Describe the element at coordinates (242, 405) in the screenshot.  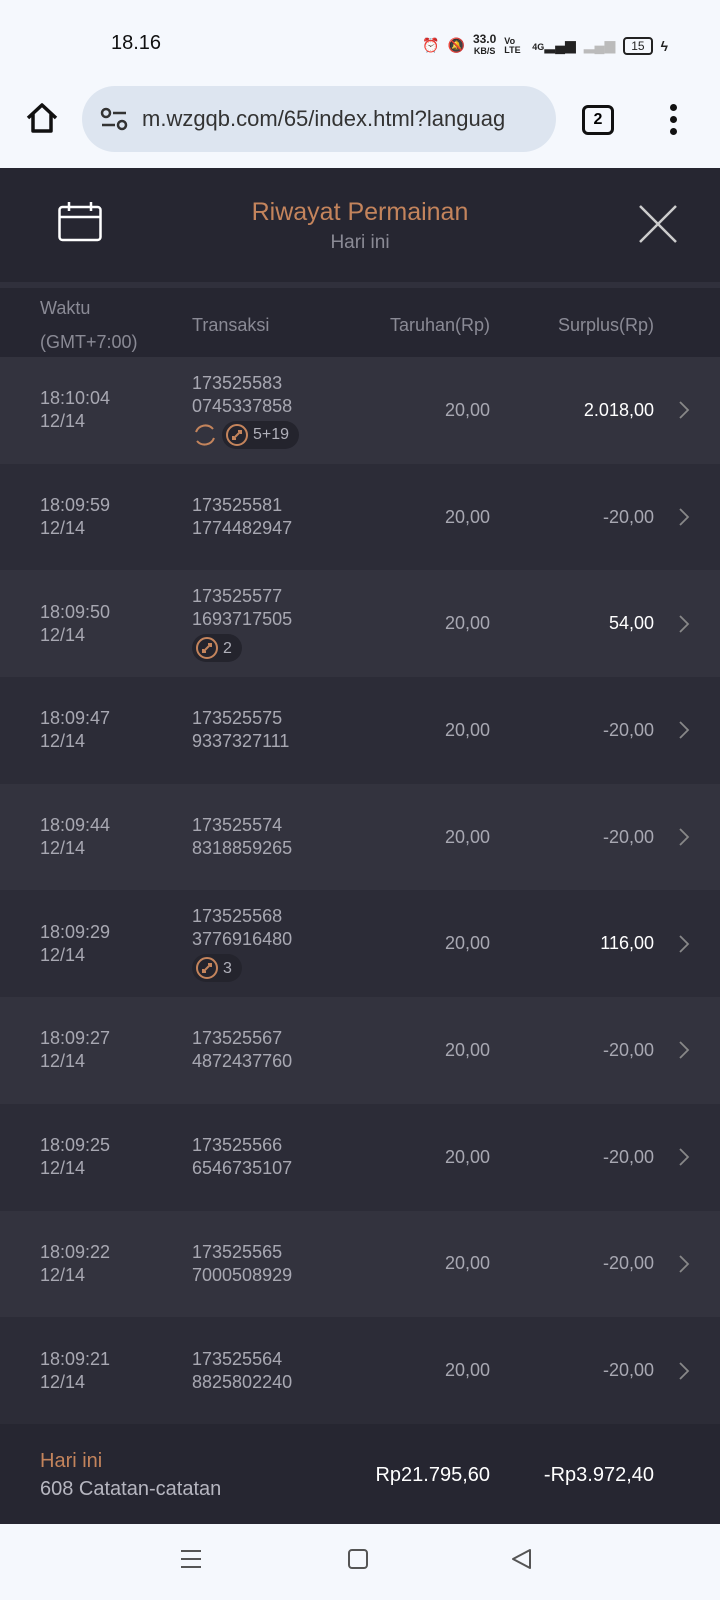
I see `transaction-id-part2: 0745337858` at that location.